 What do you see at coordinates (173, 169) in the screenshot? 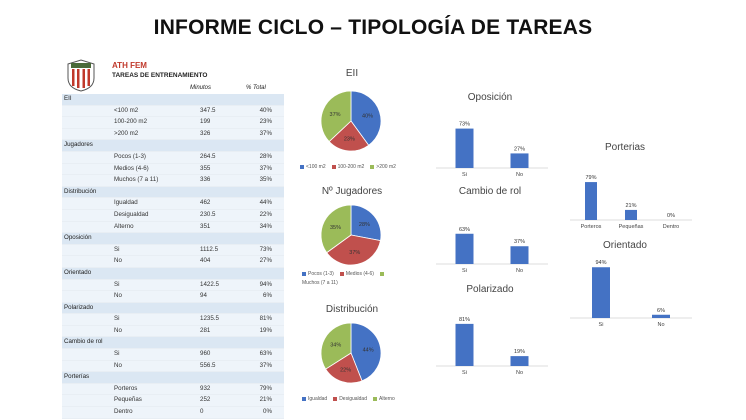
I see `table-row: Medios (4-6) 355 37%` at bounding box center [173, 169].